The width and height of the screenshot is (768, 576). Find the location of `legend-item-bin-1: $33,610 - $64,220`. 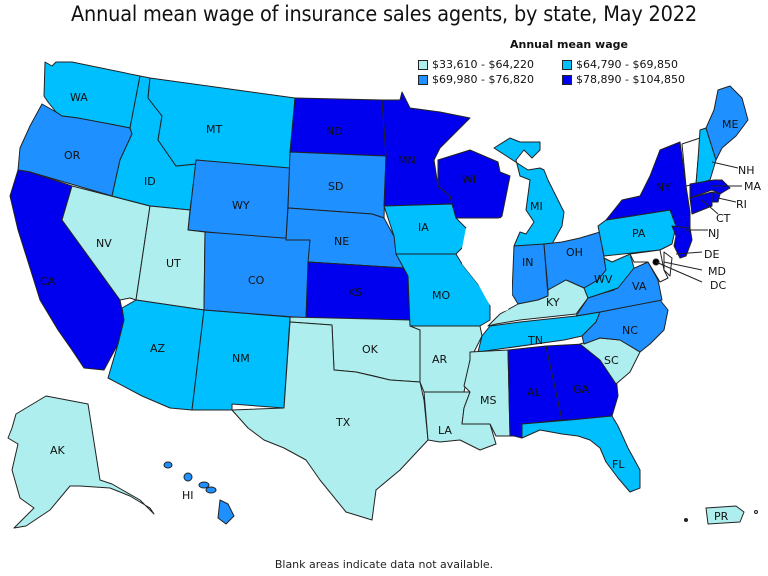

legend-item-bin-1: $33,610 - $64,220 is located at coordinates (476, 64).